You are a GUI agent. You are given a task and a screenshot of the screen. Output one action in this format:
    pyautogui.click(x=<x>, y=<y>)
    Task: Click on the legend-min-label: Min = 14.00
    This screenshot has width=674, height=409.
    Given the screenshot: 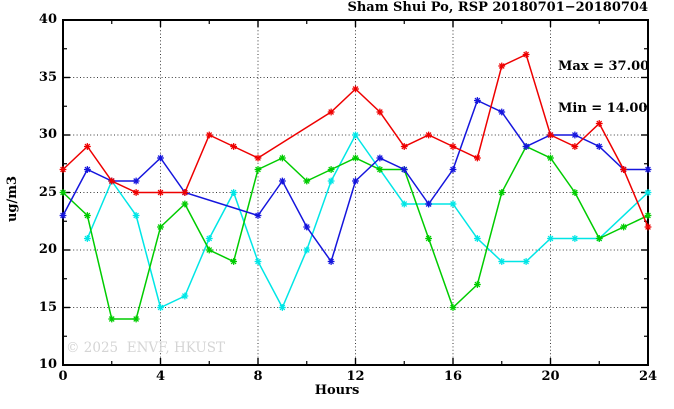 What is the action you would take?
    pyautogui.click(x=603, y=108)
    